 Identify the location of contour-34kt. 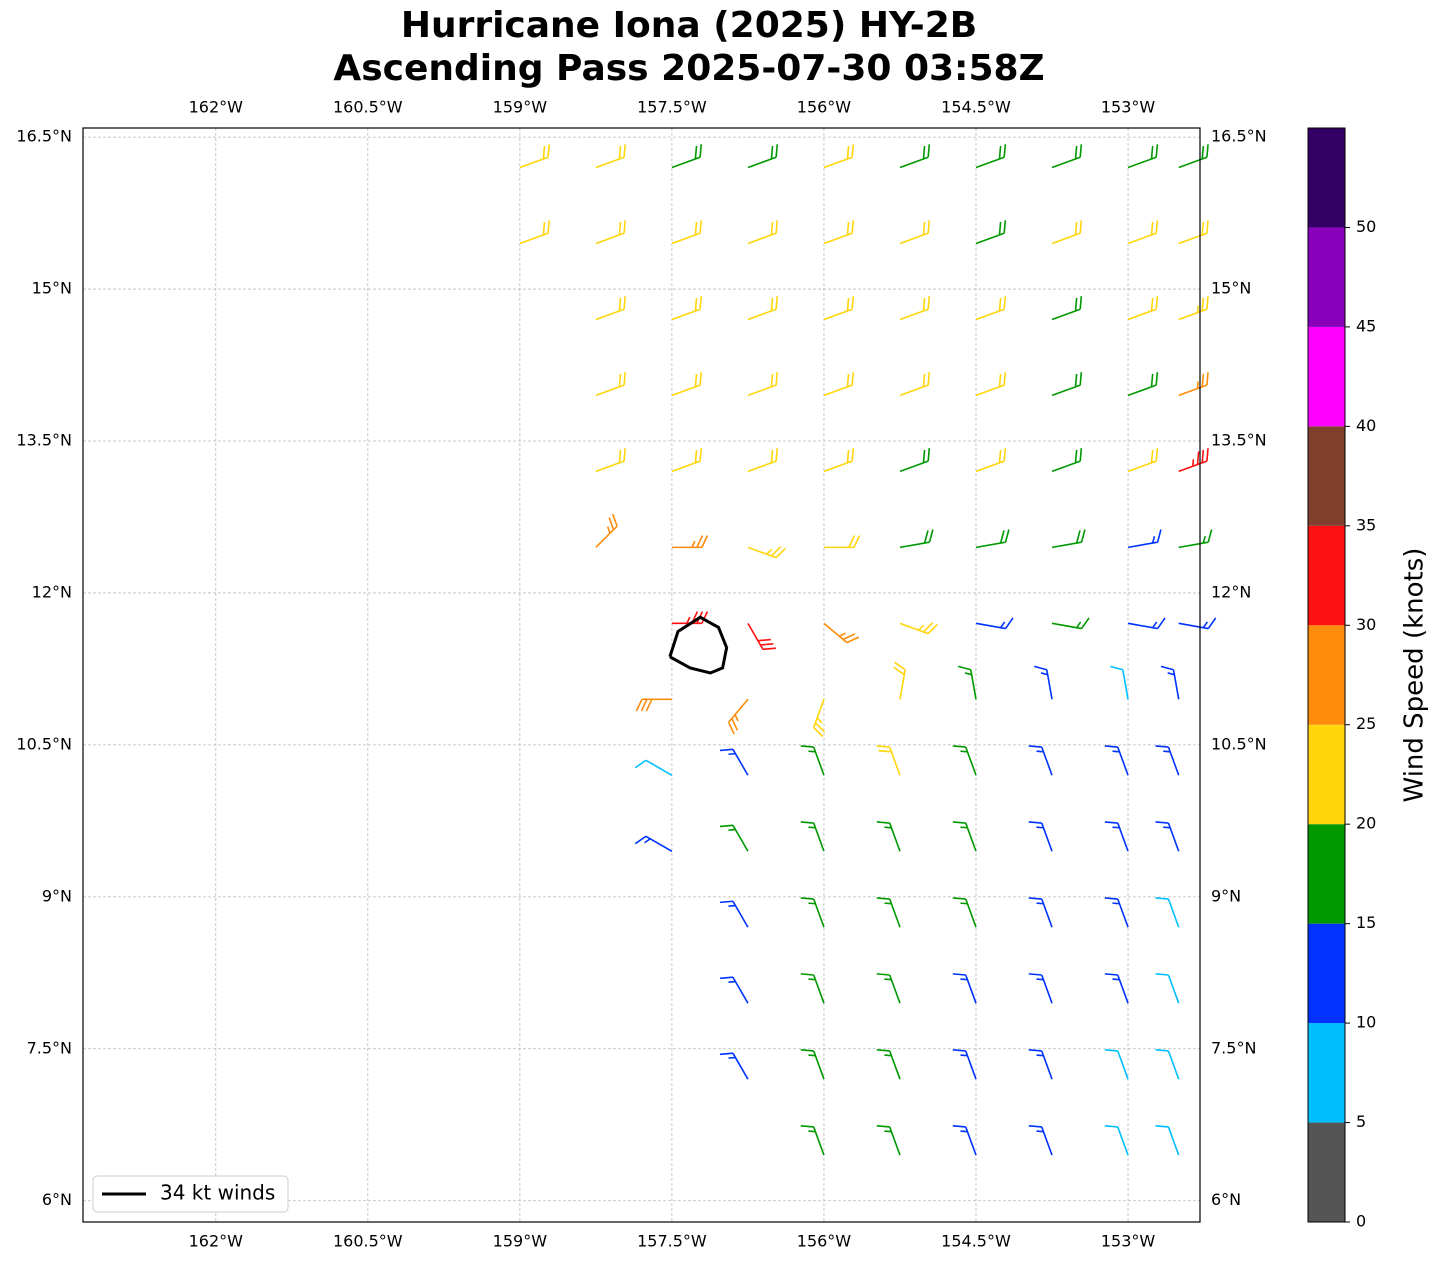
(698, 645).